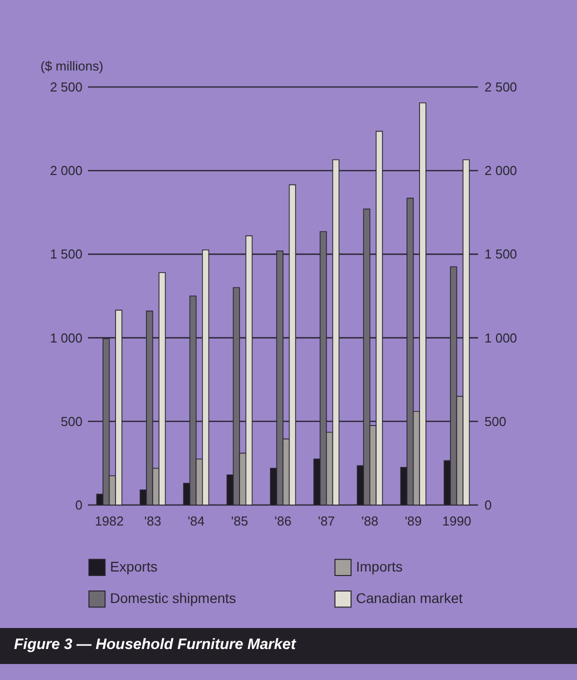 The width and height of the screenshot is (577, 680). I want to click on y-tick-label: 500, so click(71, 421).